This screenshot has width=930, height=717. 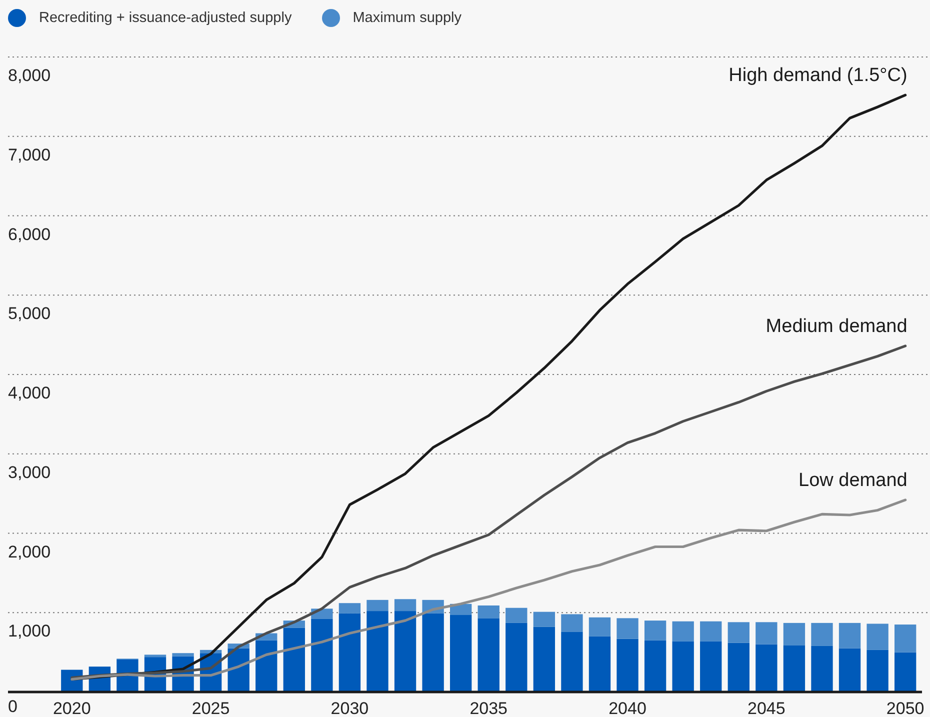 I want to click on legend-label: Maximum supply, so click(x=407, y=18).